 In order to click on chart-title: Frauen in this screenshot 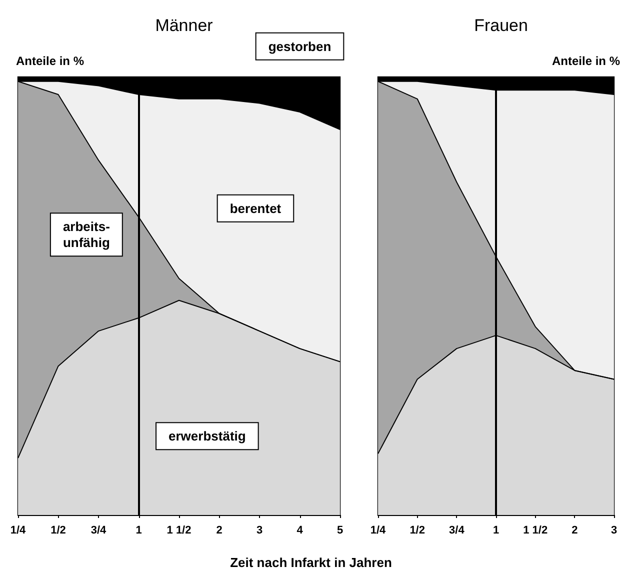, I will do `click(501, 25)`.